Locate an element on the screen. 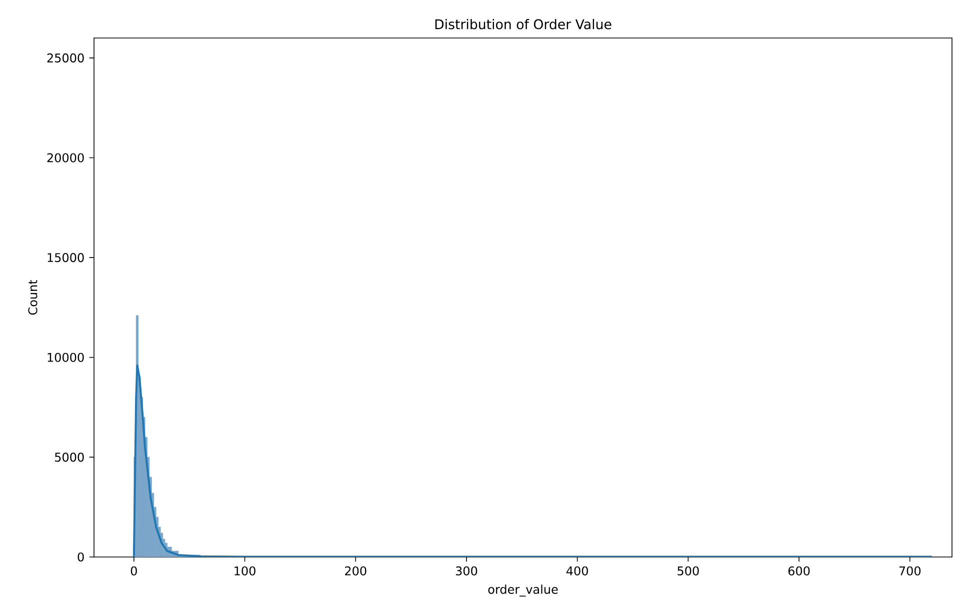 The height and width of the screenshot is (605, 954). x-axis-title: order_value is located at coordinates (523, 590).